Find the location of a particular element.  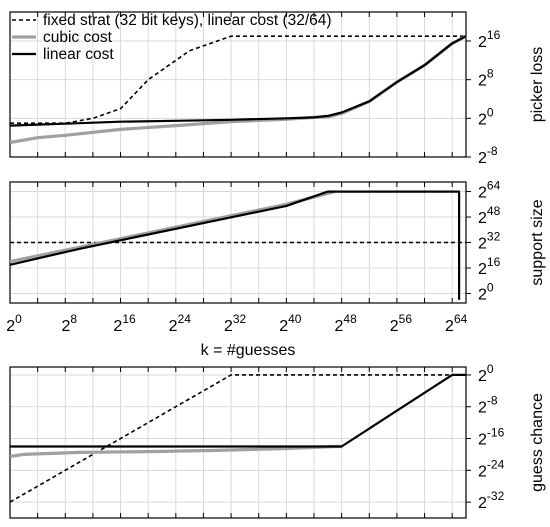

series-fixed-line is located at coordinates (238, 79).